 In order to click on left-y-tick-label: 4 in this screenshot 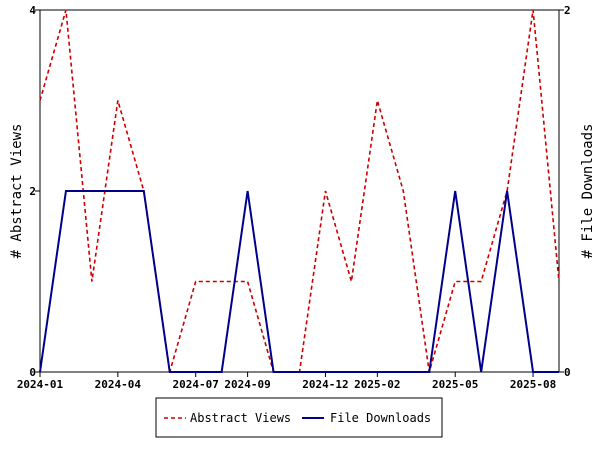, I will do `click(32, 10)`.